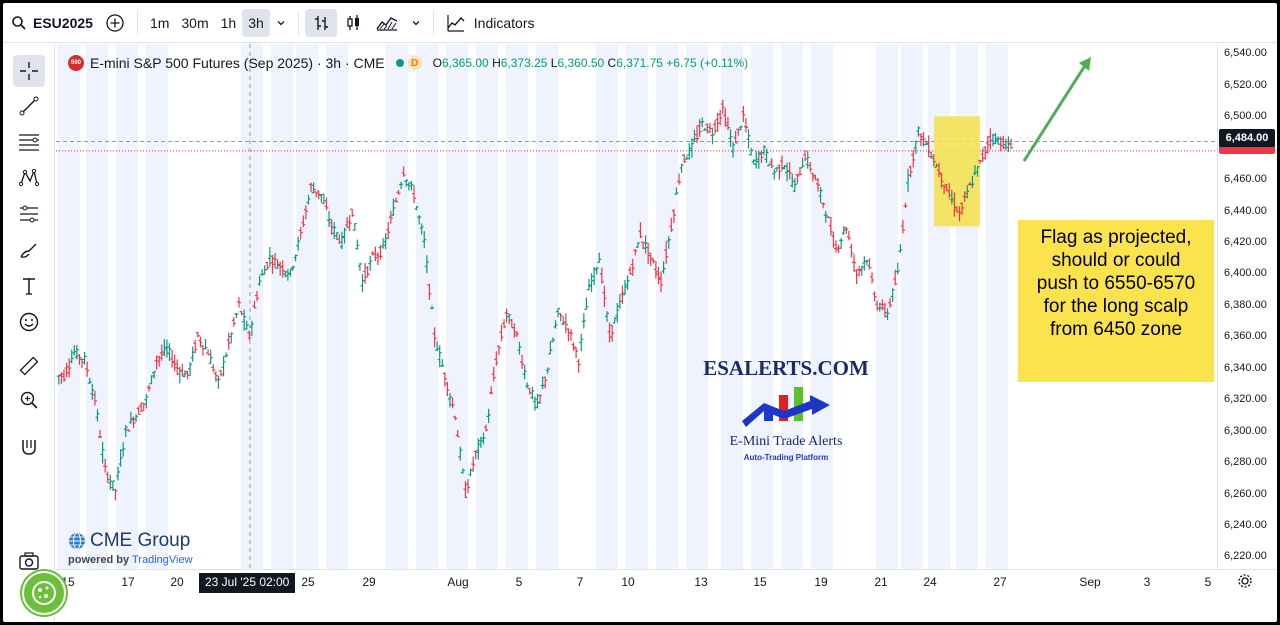 This screenshot has width=1280, height=625. Describe the element at coordinates (353, 23) in the screenshot. I see `candles-chart-type-button` at that location.